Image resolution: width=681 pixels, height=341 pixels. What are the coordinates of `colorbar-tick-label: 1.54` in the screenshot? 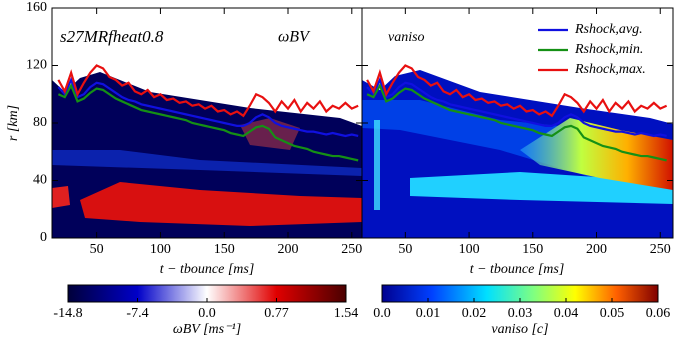 It's located at (346, 313).